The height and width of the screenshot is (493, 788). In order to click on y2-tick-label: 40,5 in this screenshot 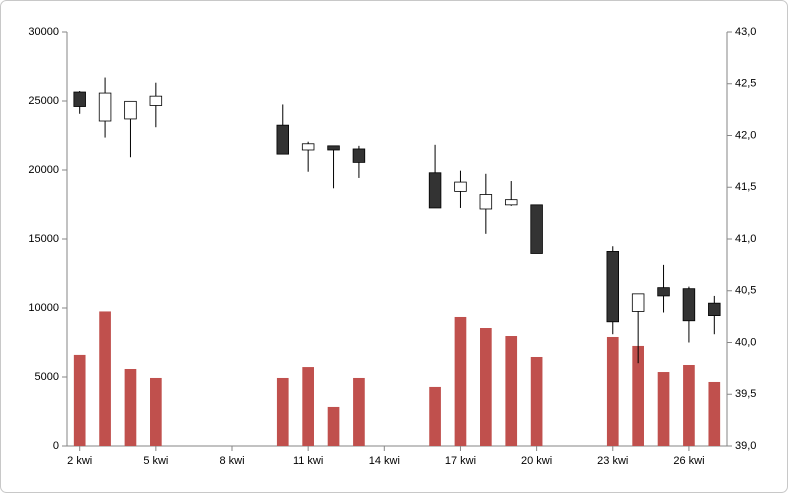, I will do `click(745, 291)`.